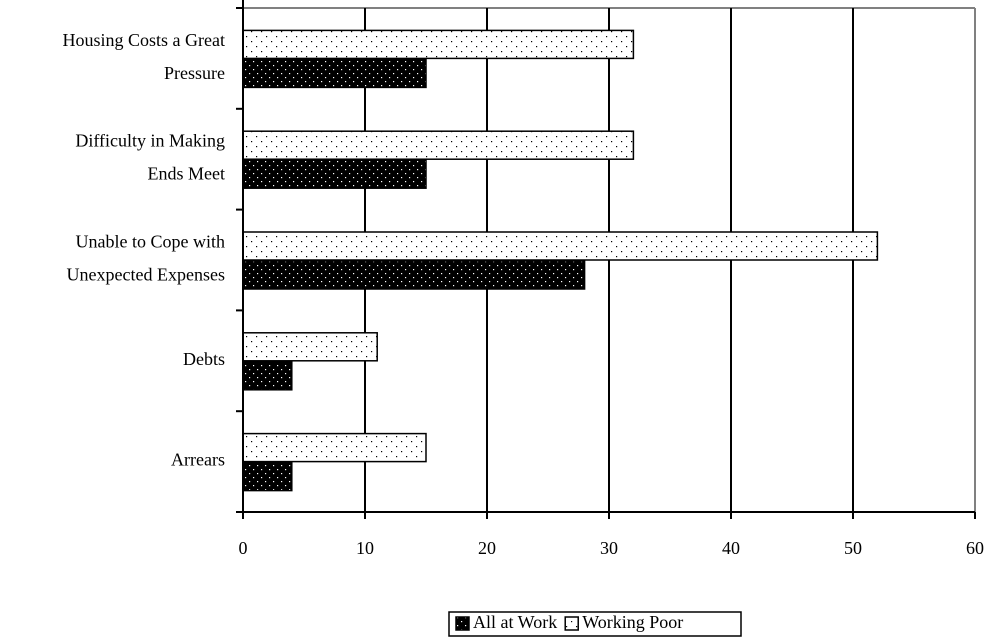 This screenshot has width=995, height=637. Describe the element at coordinates (194, 73) in the screenshot. I see `y-tick-label-line: Pressure` at that location.